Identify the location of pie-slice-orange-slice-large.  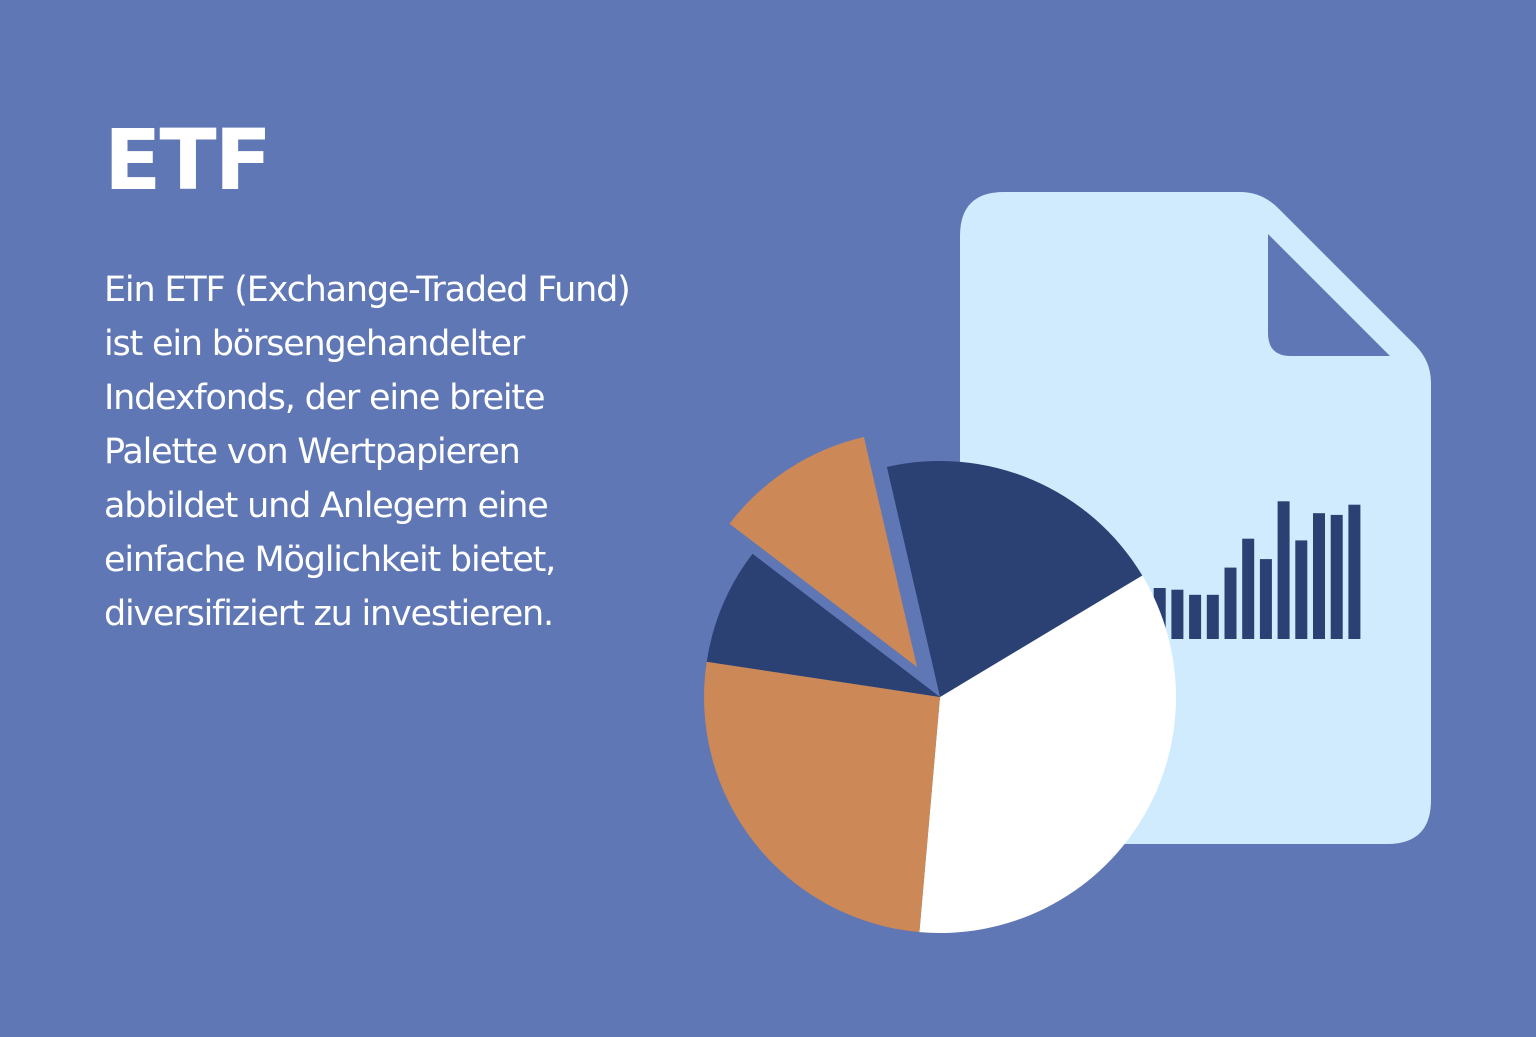
(822, 797).